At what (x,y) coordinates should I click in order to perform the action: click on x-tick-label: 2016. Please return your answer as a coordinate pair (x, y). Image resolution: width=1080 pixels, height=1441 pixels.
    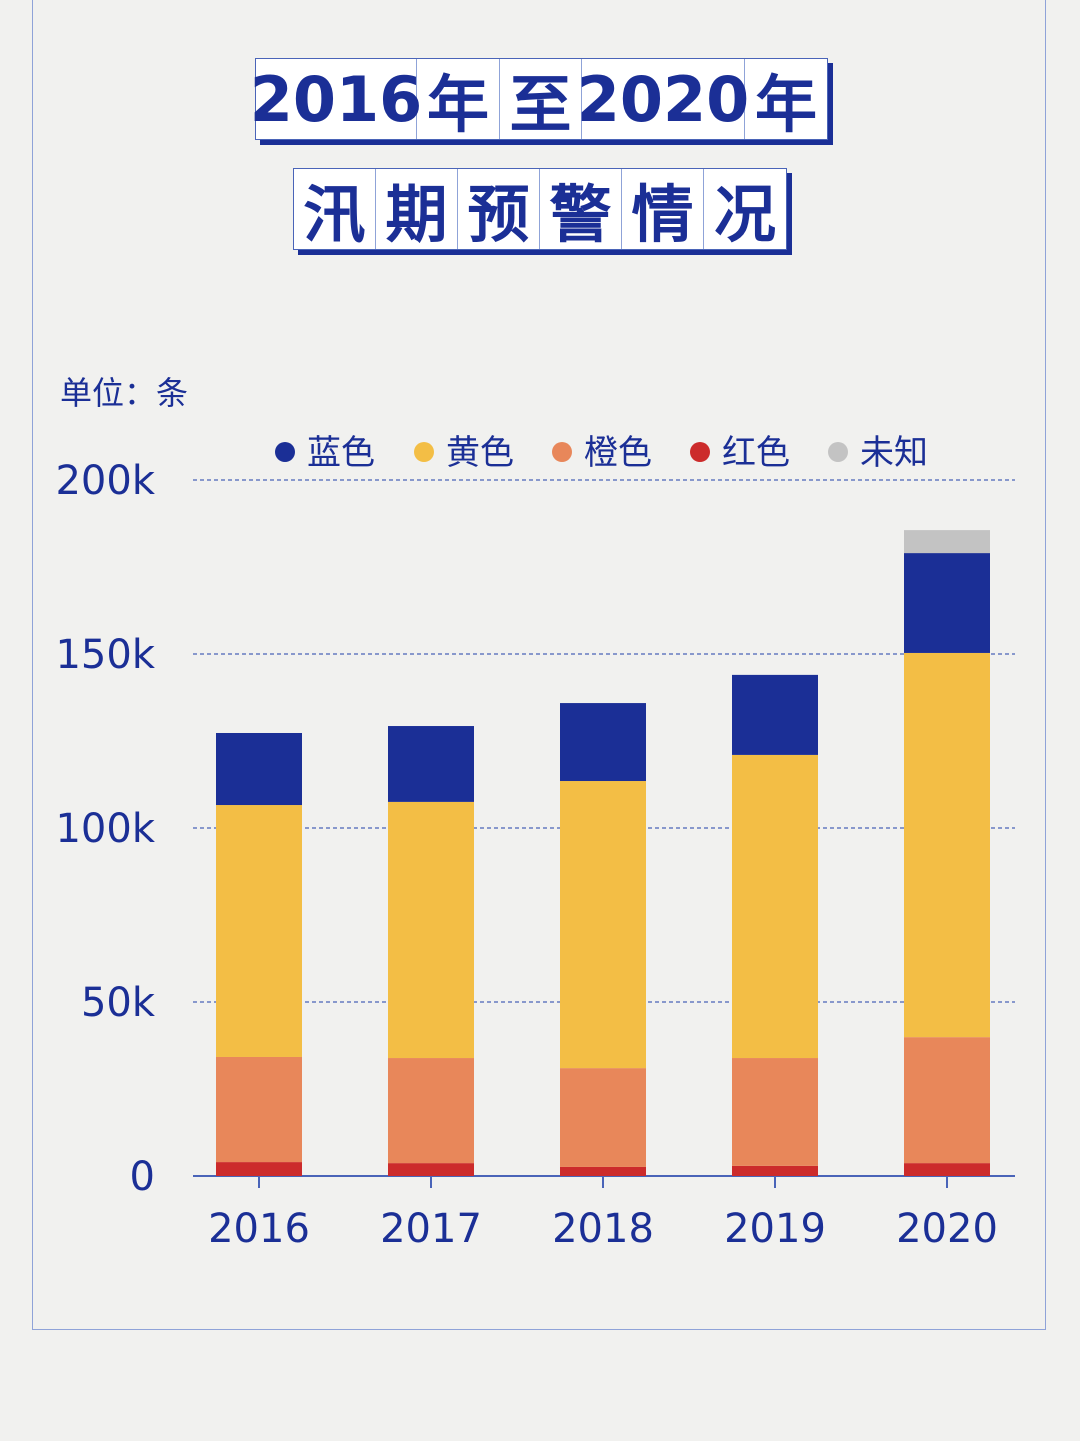
    Looking at the image, I should click on (259, 1229).